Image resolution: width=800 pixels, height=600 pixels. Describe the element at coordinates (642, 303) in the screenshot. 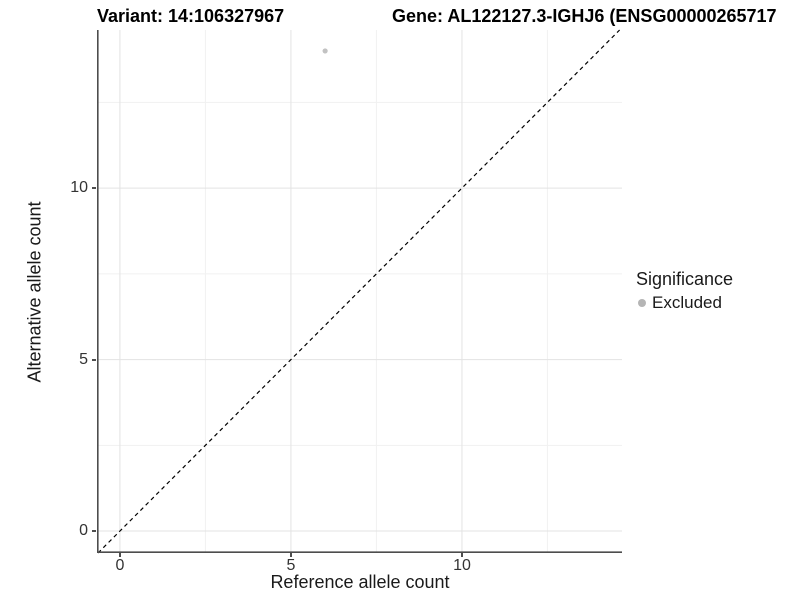

I see `excluded-point-marker-icon` at that location.